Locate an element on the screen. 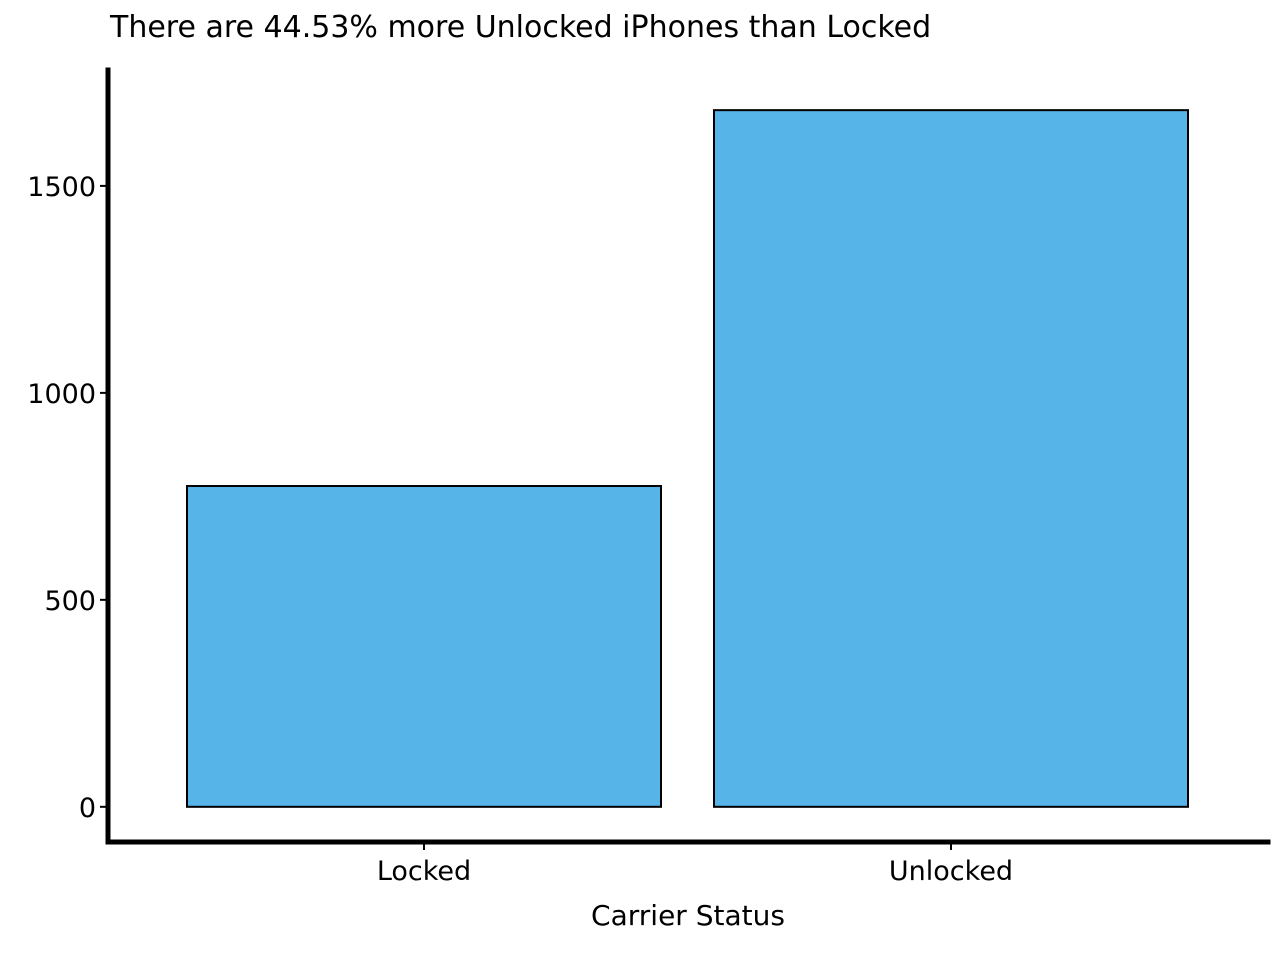  y-ticks: 0 500 1000 1500 is located at coordinates (67, 498).